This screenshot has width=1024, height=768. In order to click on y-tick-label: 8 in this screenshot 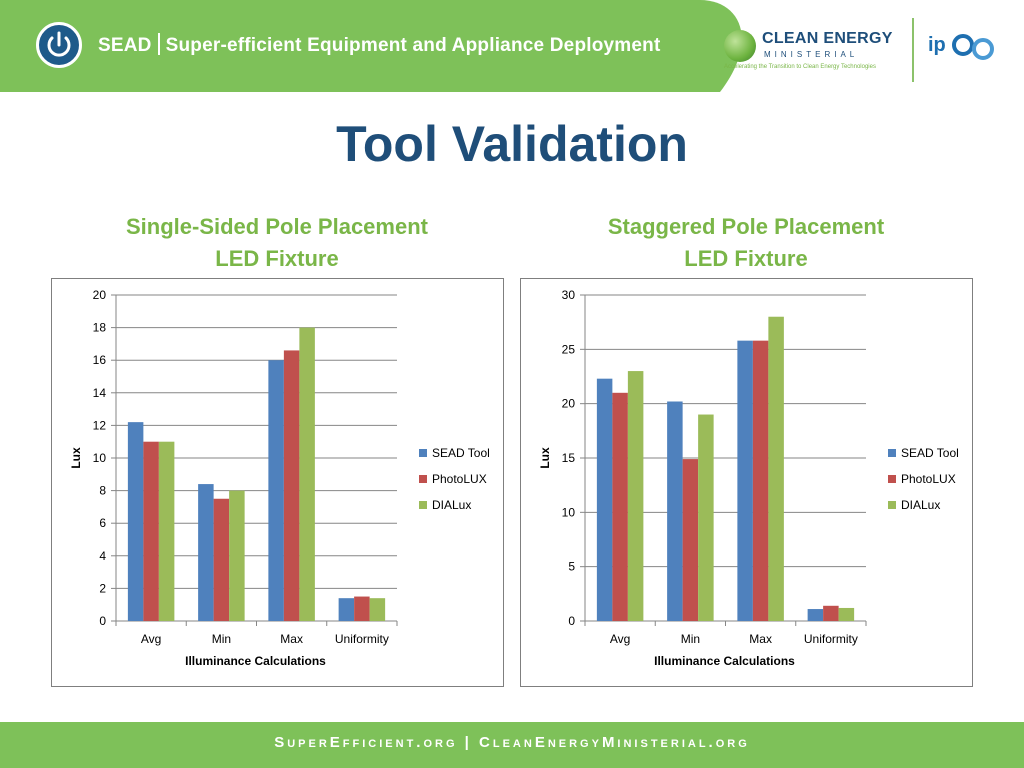, I will do `click(102, 491)`.